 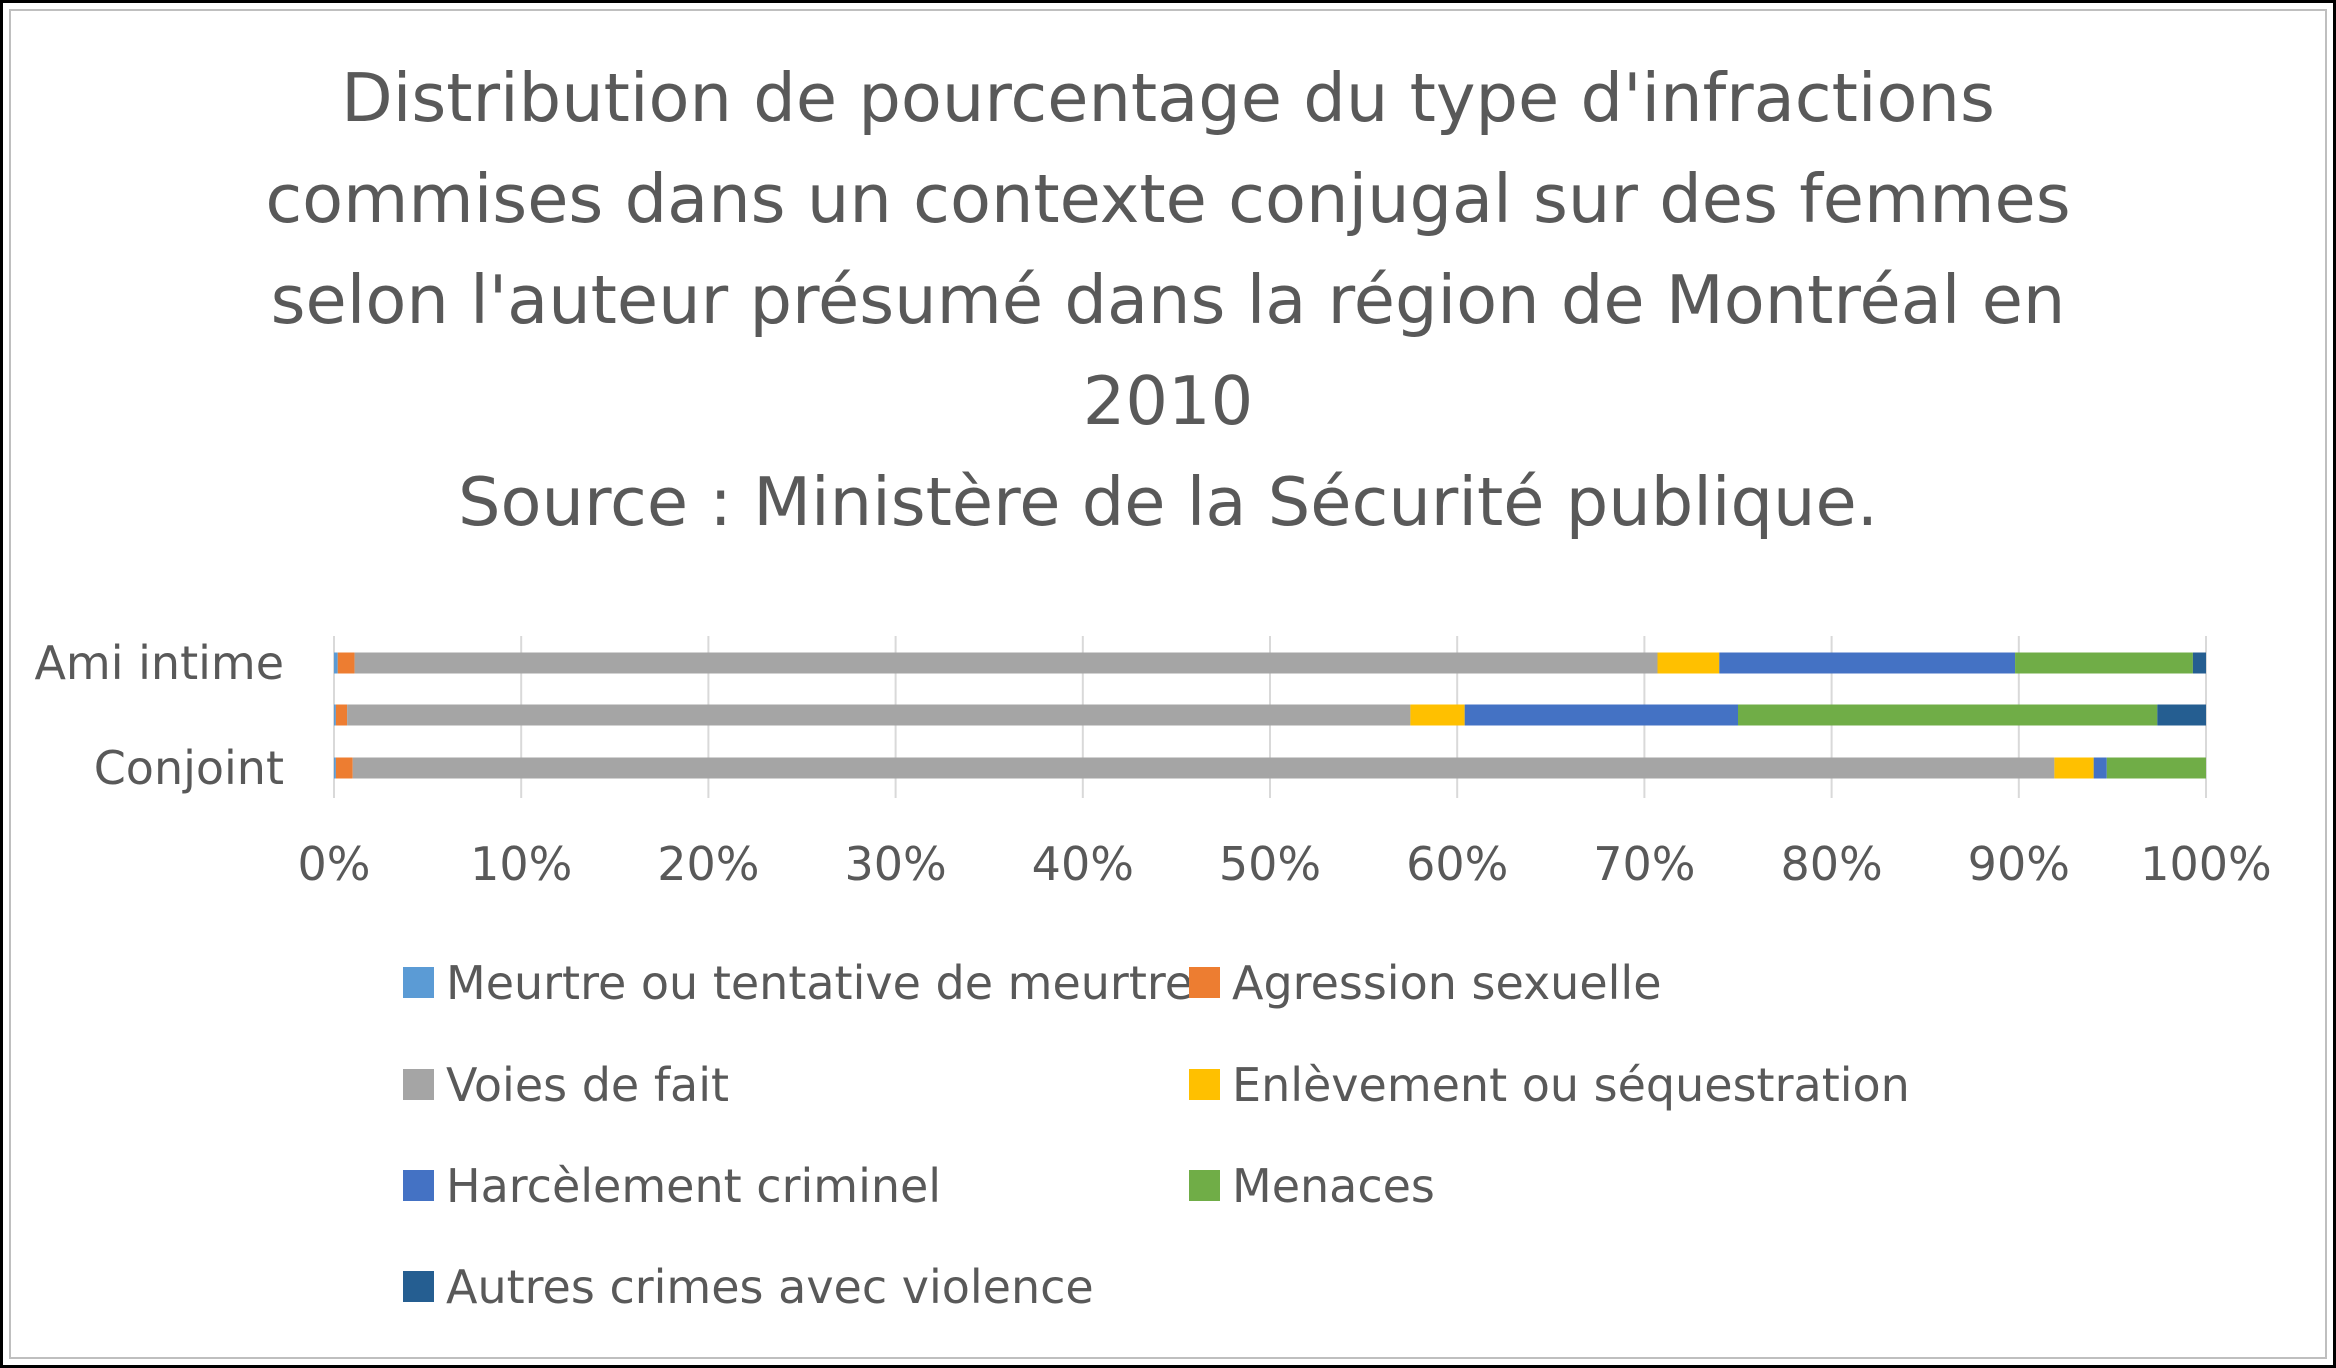 What do you see at coordinates (2019, 864) in the screenshot?
I see `x-tick-label: 90%` at bounding box center [2019, 864].